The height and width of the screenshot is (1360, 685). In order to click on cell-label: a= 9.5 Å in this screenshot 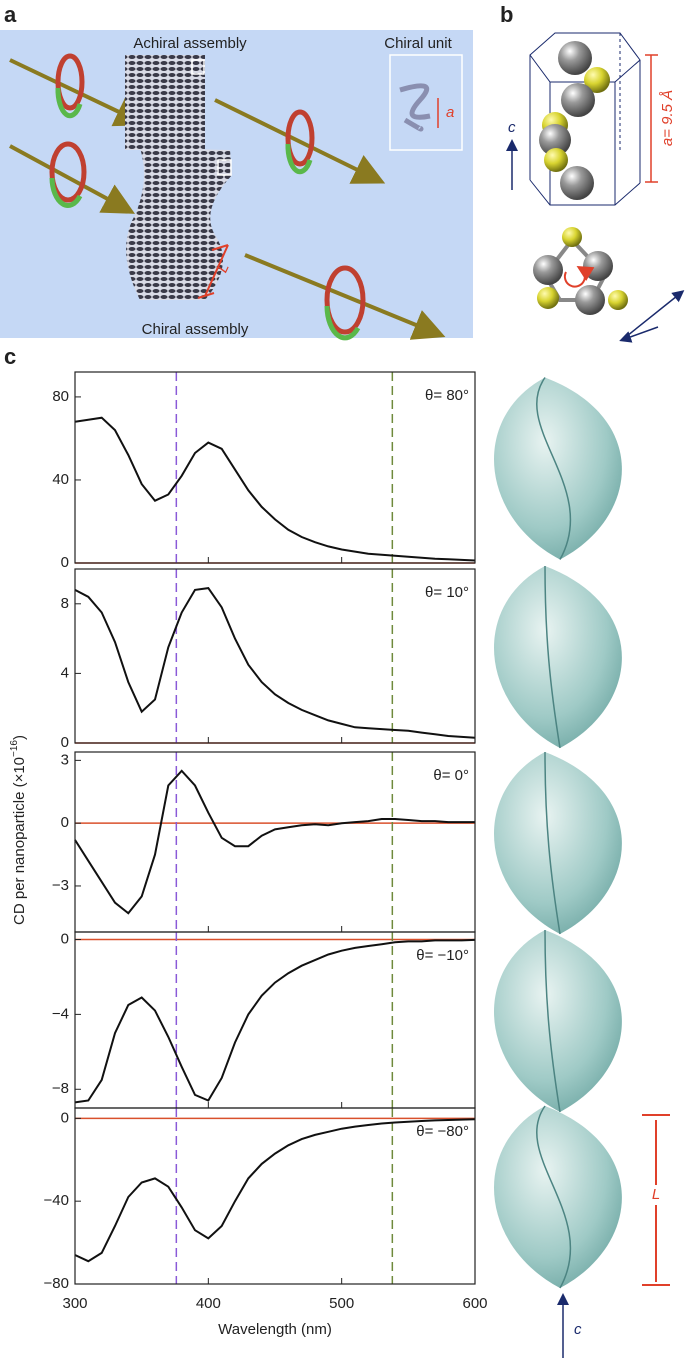, I will do `click(667, 118)`.